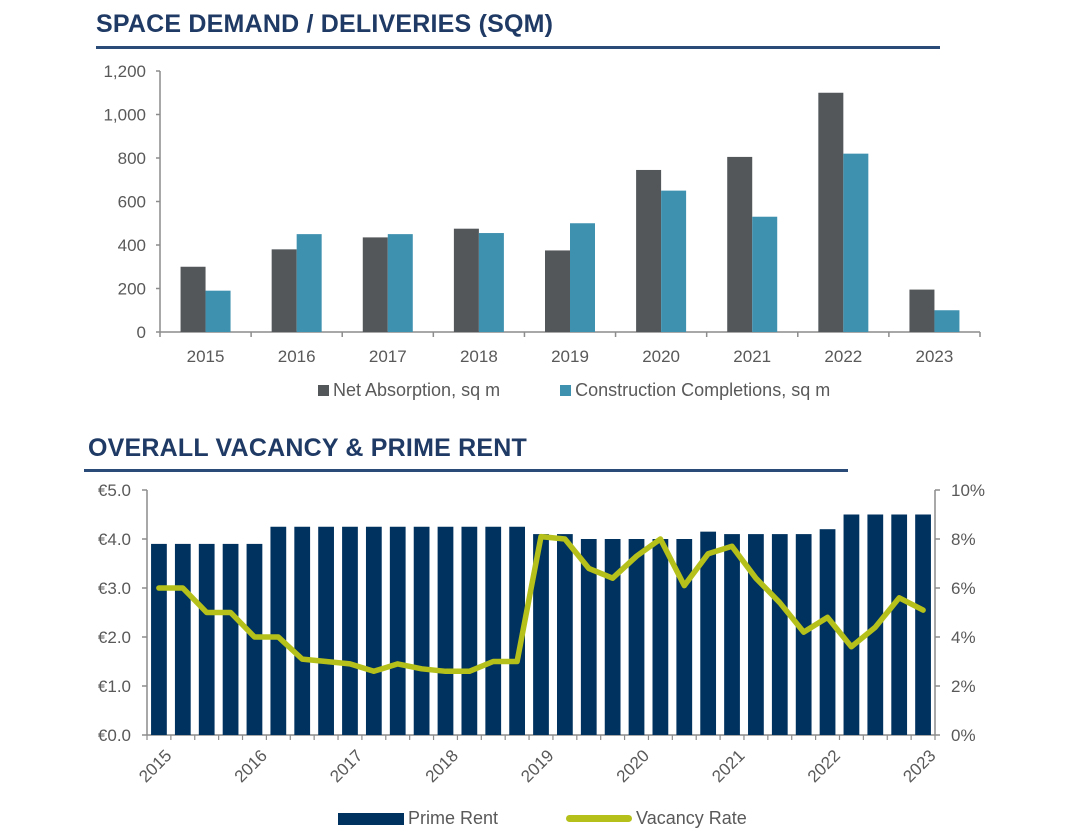 The height and width of the screenshot is (839, 1080). I want to click on construction-completions-swatch, so click(566, 390).